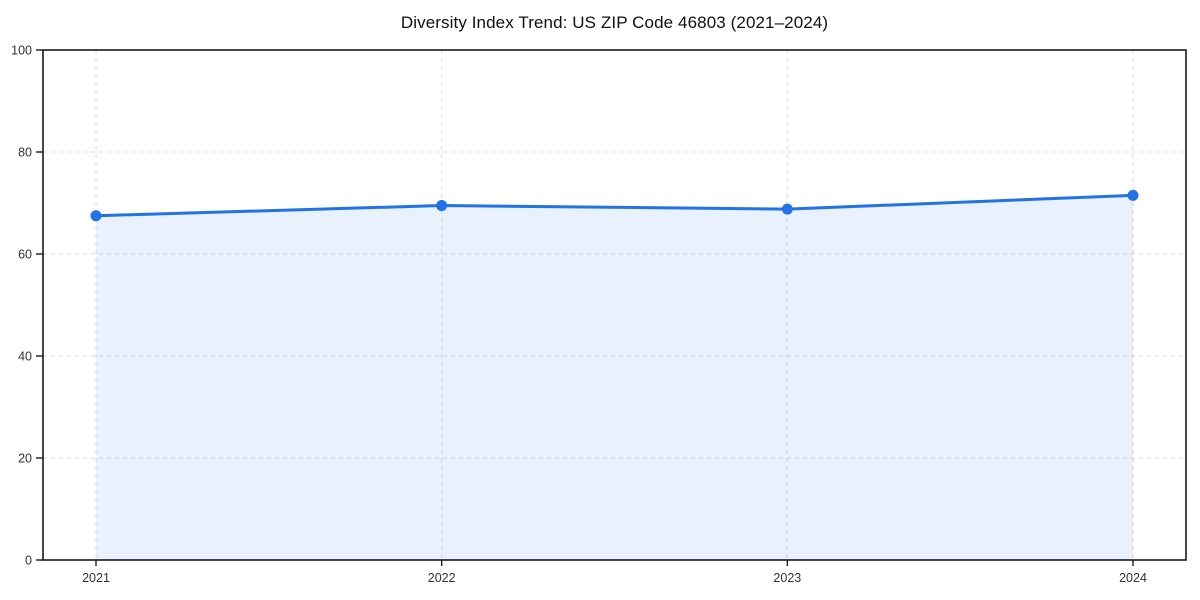 The image size is (1200, 600). What do you see at coordinates (25, 255) in the screenshot?
I see `y-tick-label: 60` at bounding box center [25, 255].